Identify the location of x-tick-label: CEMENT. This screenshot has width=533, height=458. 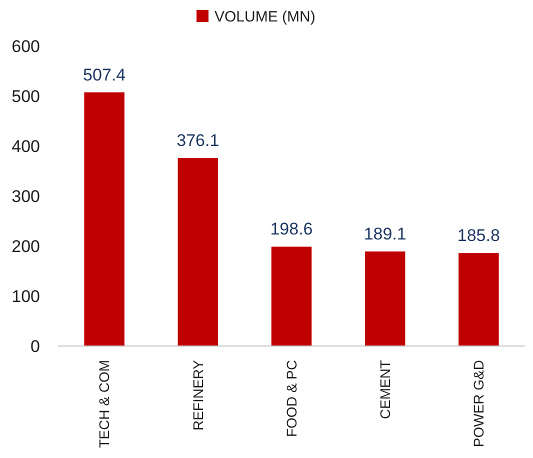
(384, 390).